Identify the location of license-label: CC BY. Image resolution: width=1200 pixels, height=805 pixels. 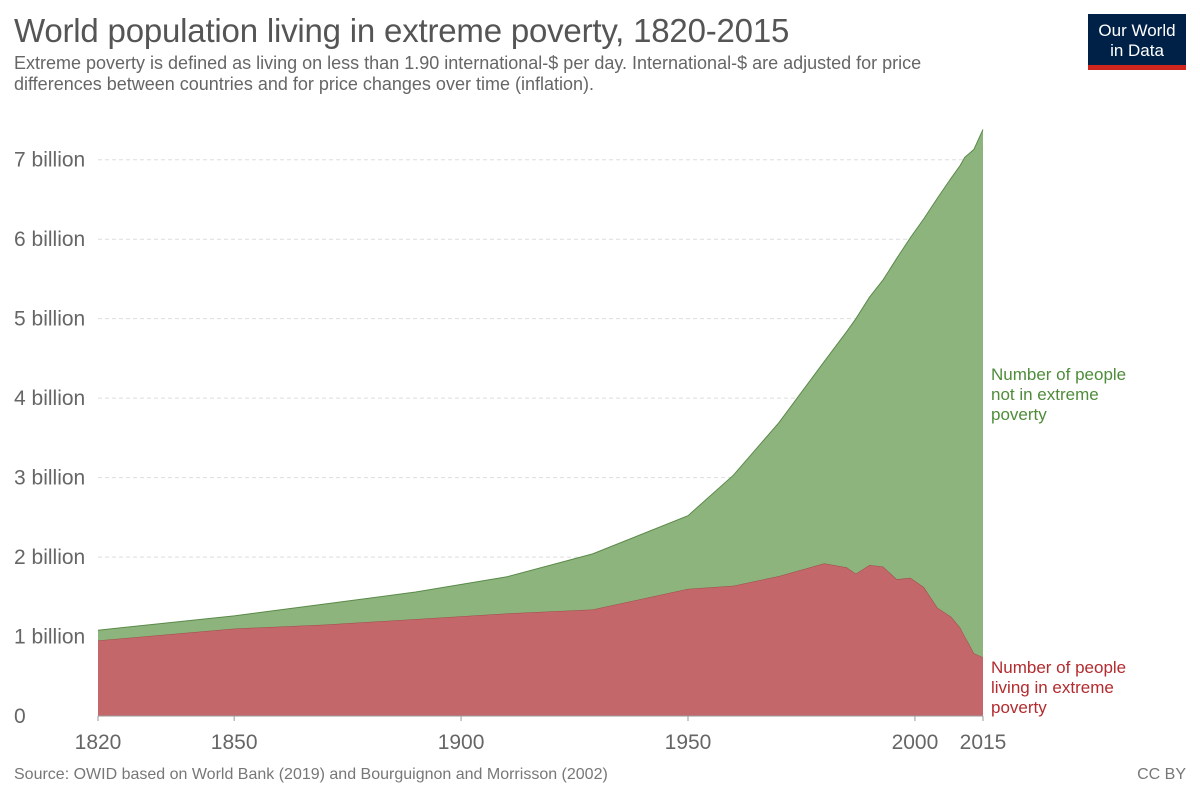
(1161, 774).